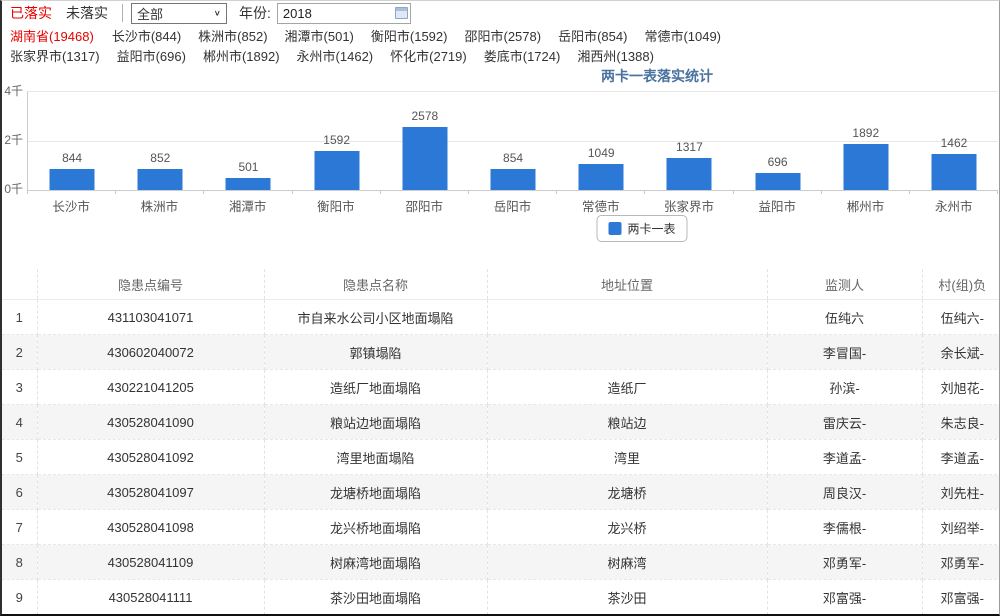 The image size is (1000, 616). I want to click on cell-address: 龙兴桥, so click(627, 527).